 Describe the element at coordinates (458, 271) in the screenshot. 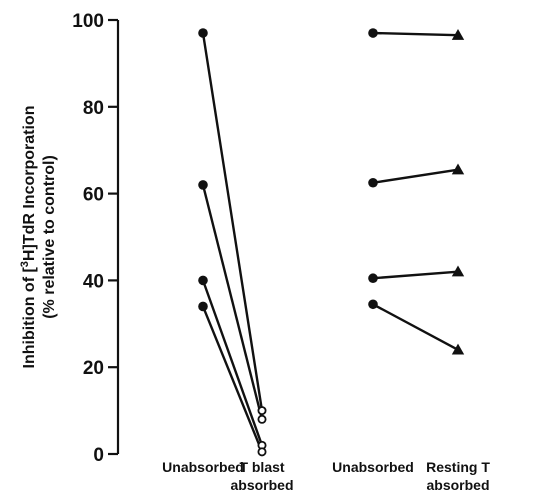

I see `point-g1-p2-to` at that location.